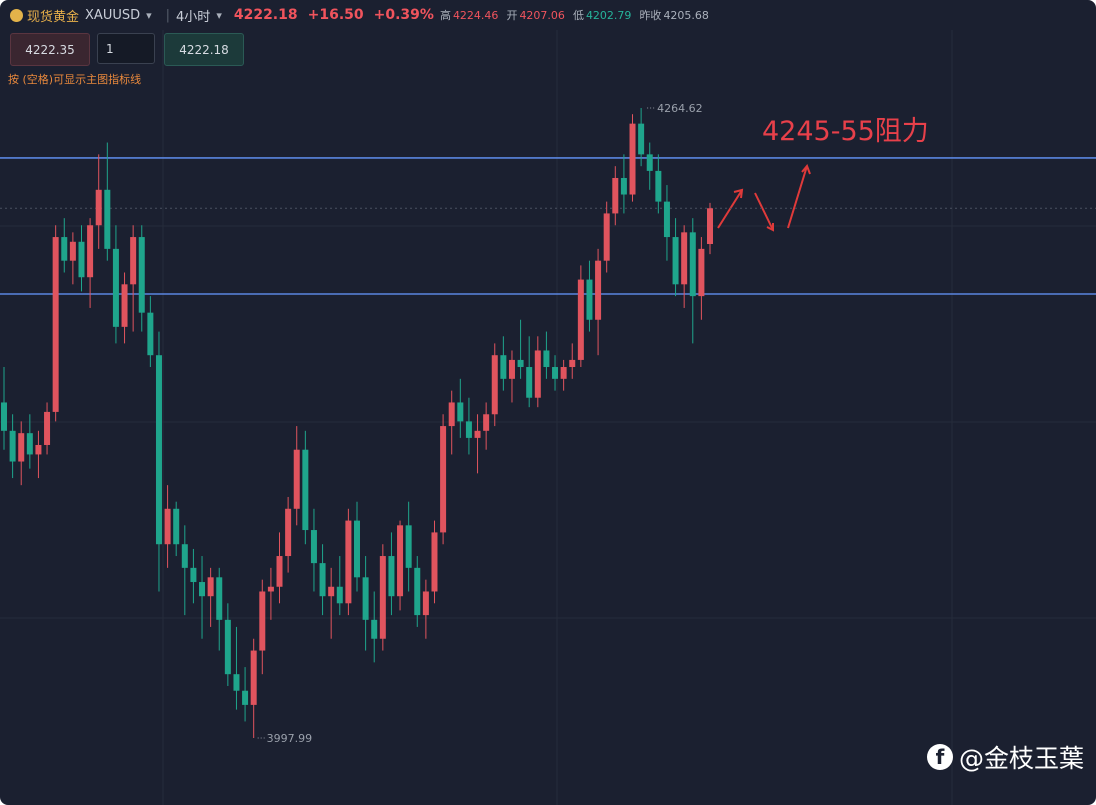 This screenshot has width=1096, height=805. I want to click on high-label: 高, so click(445, 15).